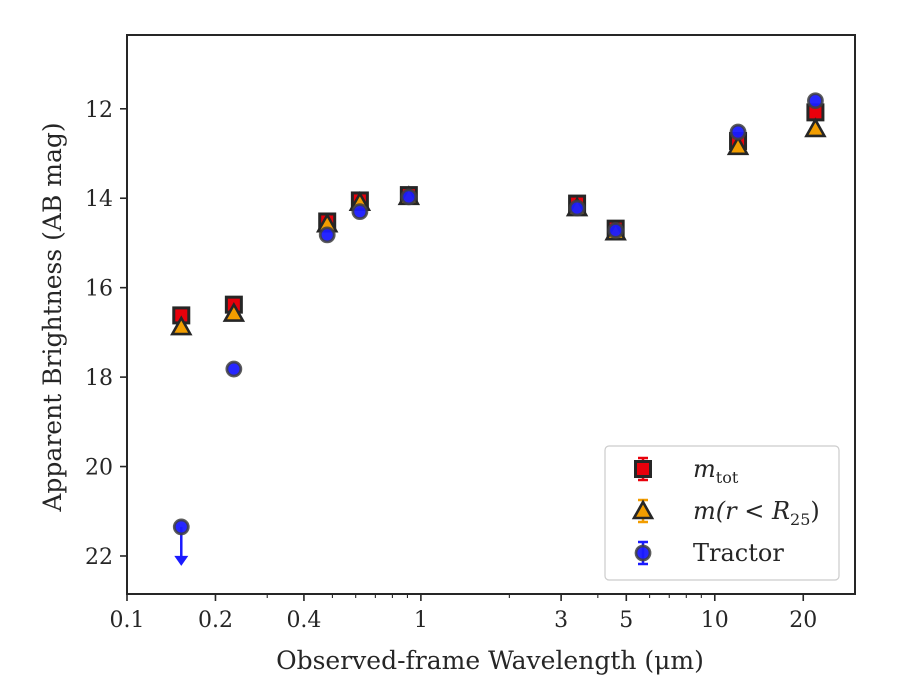 Image resolution: width=900 pixels, height=700 pixels. I want to click on legend-label: m(r < R25), so click(756, 513).